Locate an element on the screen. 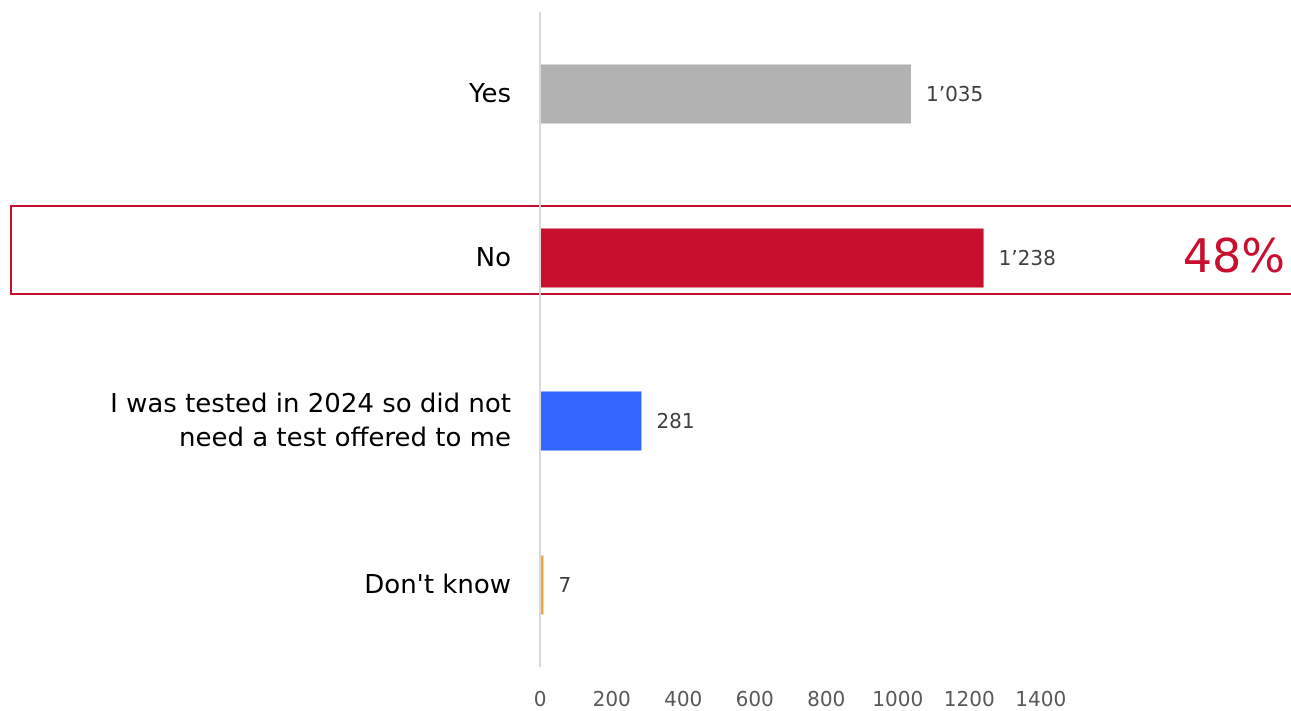  data-label: 281 is located at coordinates (675, 421).